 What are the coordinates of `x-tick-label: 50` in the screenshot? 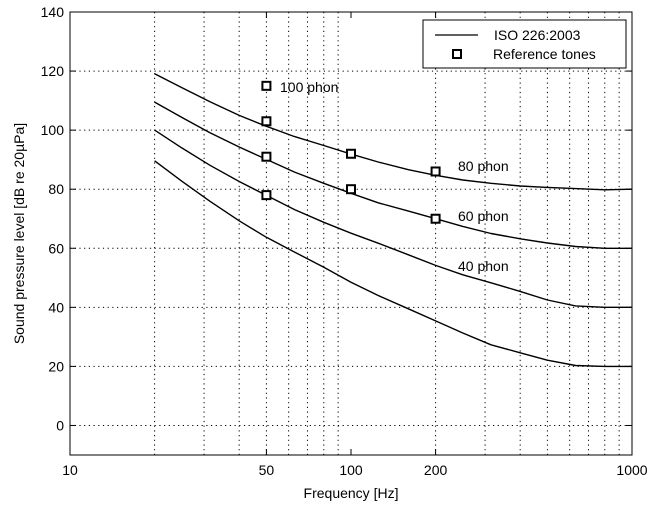 It's located at (267, 470).